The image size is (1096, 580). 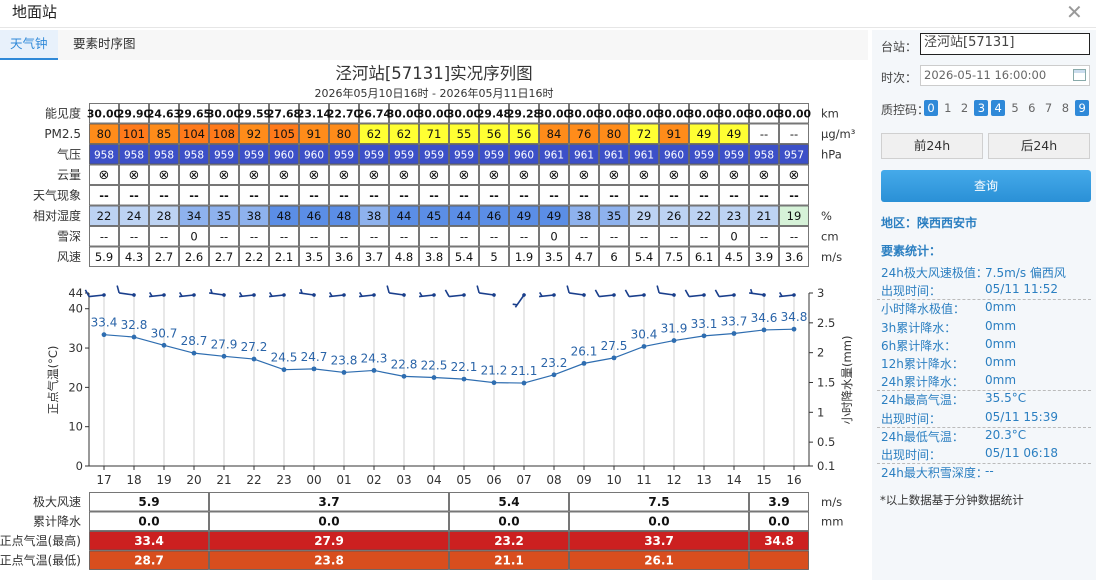 I want to click on summary-value: 0.0, so click(x=148, y=522).